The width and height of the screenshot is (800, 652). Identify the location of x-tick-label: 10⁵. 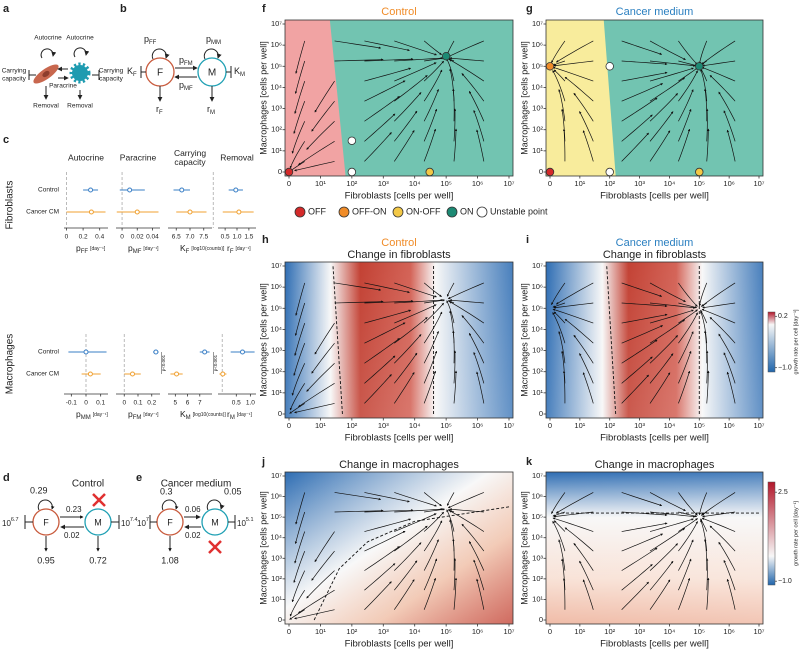
(699, 425).